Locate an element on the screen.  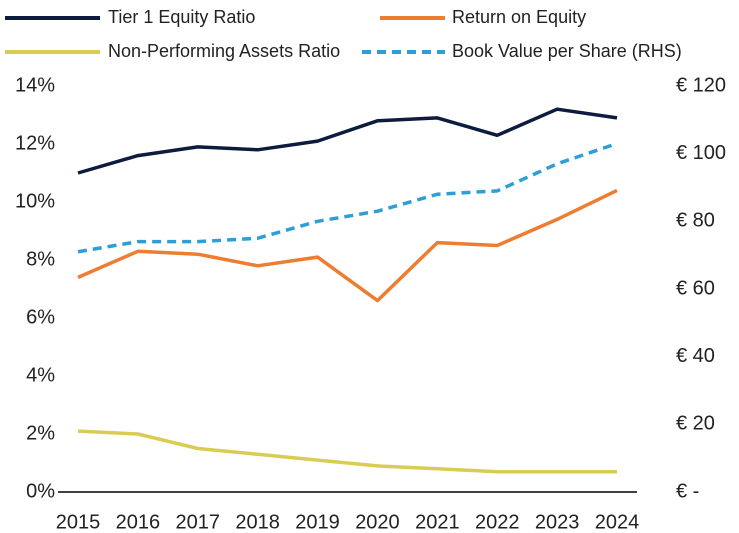
y-tick-label: 12% is located at coordinates (35, 143).